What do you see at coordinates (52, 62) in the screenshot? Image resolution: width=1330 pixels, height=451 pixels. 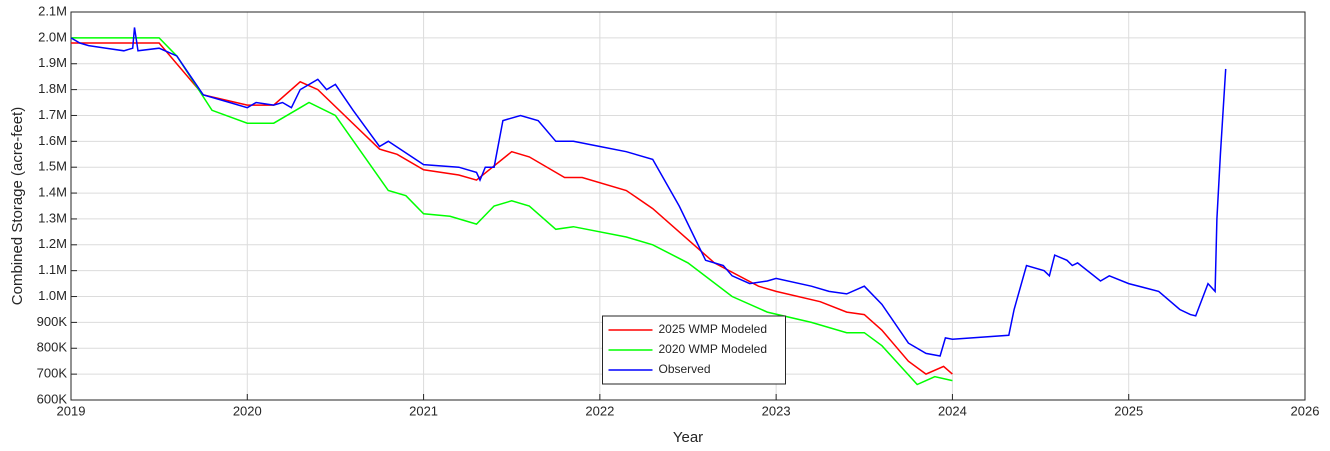 I see `y-tick-label: 1.9M` at bounding box center [52, 62].